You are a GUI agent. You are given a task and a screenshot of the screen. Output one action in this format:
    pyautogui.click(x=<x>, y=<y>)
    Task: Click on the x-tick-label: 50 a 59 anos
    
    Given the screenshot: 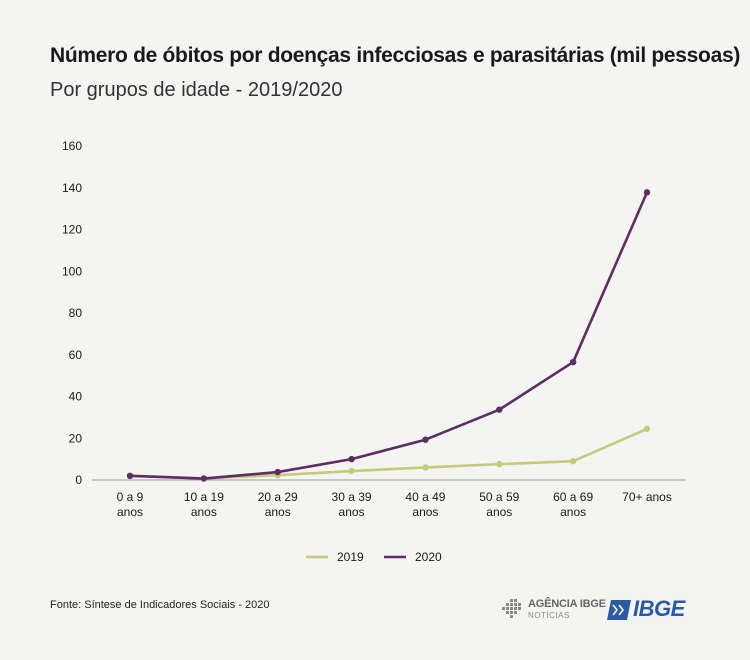 What is the action you would take?
    pyautogui.click(x=499, y=504)
    